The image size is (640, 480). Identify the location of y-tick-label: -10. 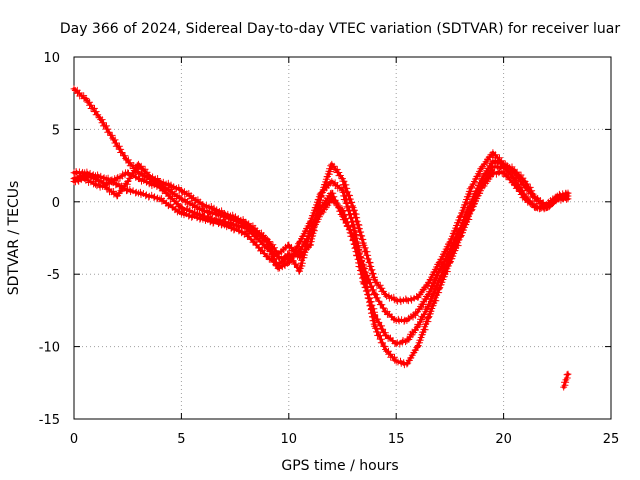
(49, 348).